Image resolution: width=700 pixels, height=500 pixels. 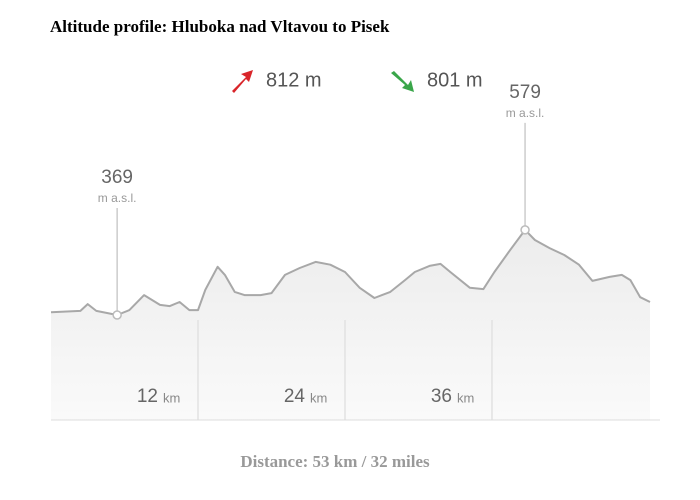 What do you see at coordinates (242, 81) in the screenshot?
I see `ascent-icon` at bounding box center [242, 81].